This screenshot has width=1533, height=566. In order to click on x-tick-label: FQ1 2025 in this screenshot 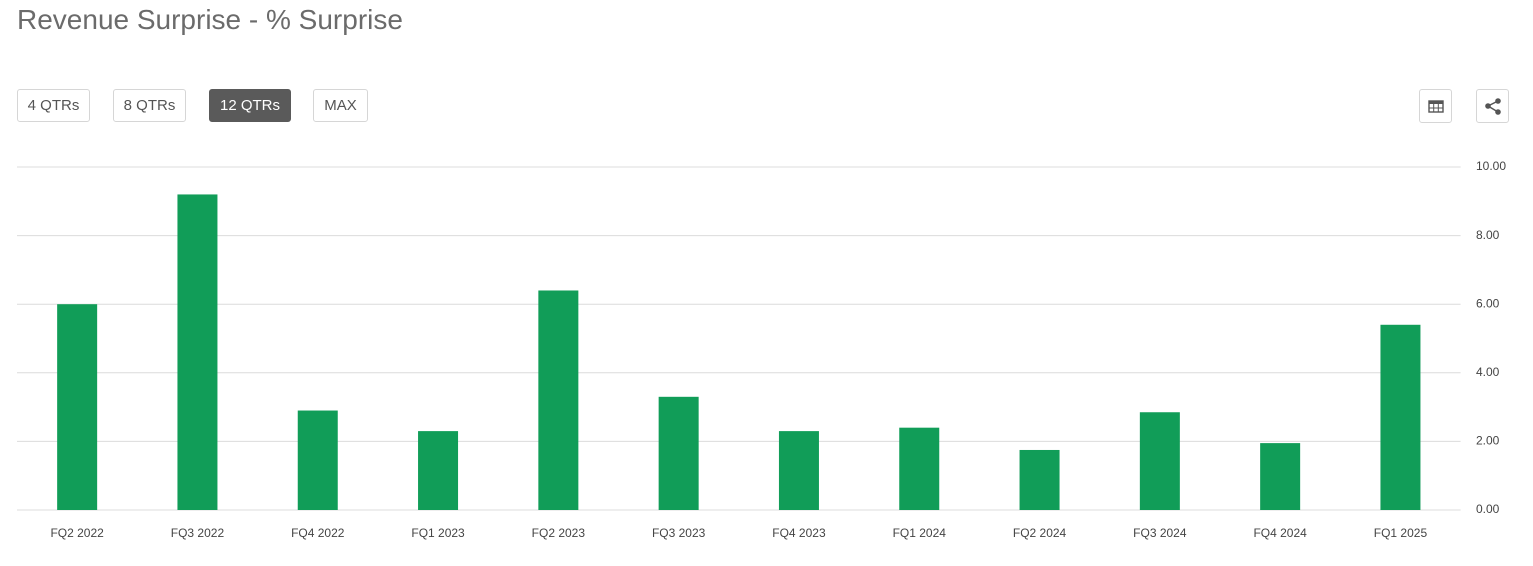, I will do `click(1401, 533)`.